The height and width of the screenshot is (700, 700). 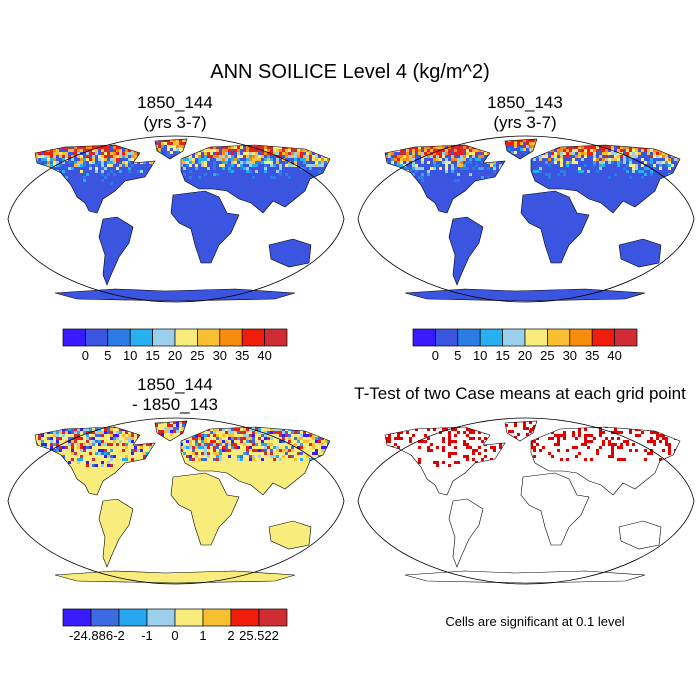 What do you see at coordinates (182, 502) in the screenshot?
I see `coastlines` at bounding box center [182, 502].